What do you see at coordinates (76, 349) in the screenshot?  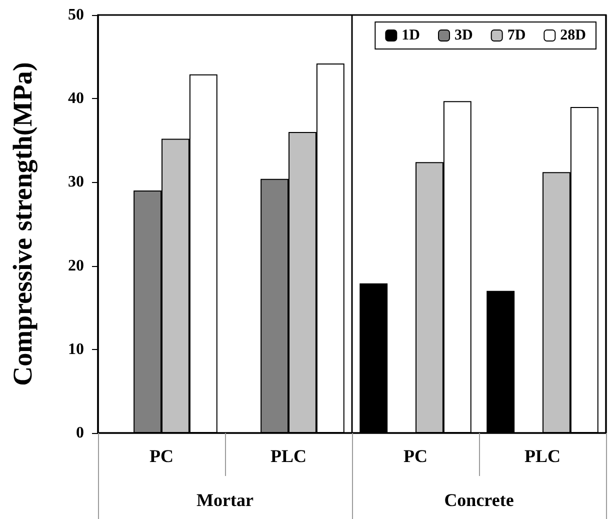 I see `y-tick-label: 10` at bounding box center [76, 349].